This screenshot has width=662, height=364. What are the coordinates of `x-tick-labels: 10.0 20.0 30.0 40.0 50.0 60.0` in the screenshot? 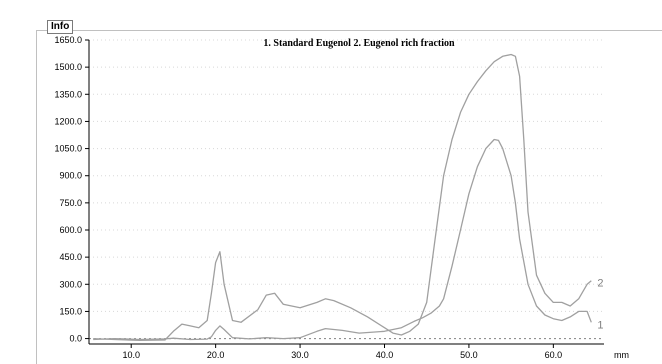 It's located at (342, 355).